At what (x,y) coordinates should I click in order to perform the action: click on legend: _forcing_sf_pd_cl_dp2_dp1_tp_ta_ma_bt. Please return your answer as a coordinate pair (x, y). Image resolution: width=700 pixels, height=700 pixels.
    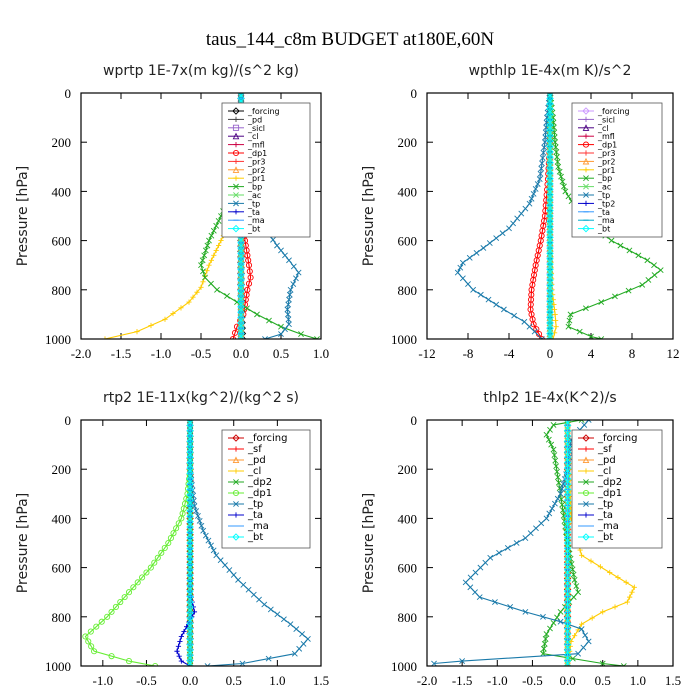
    Looking at the image, I should click on (266, 489).